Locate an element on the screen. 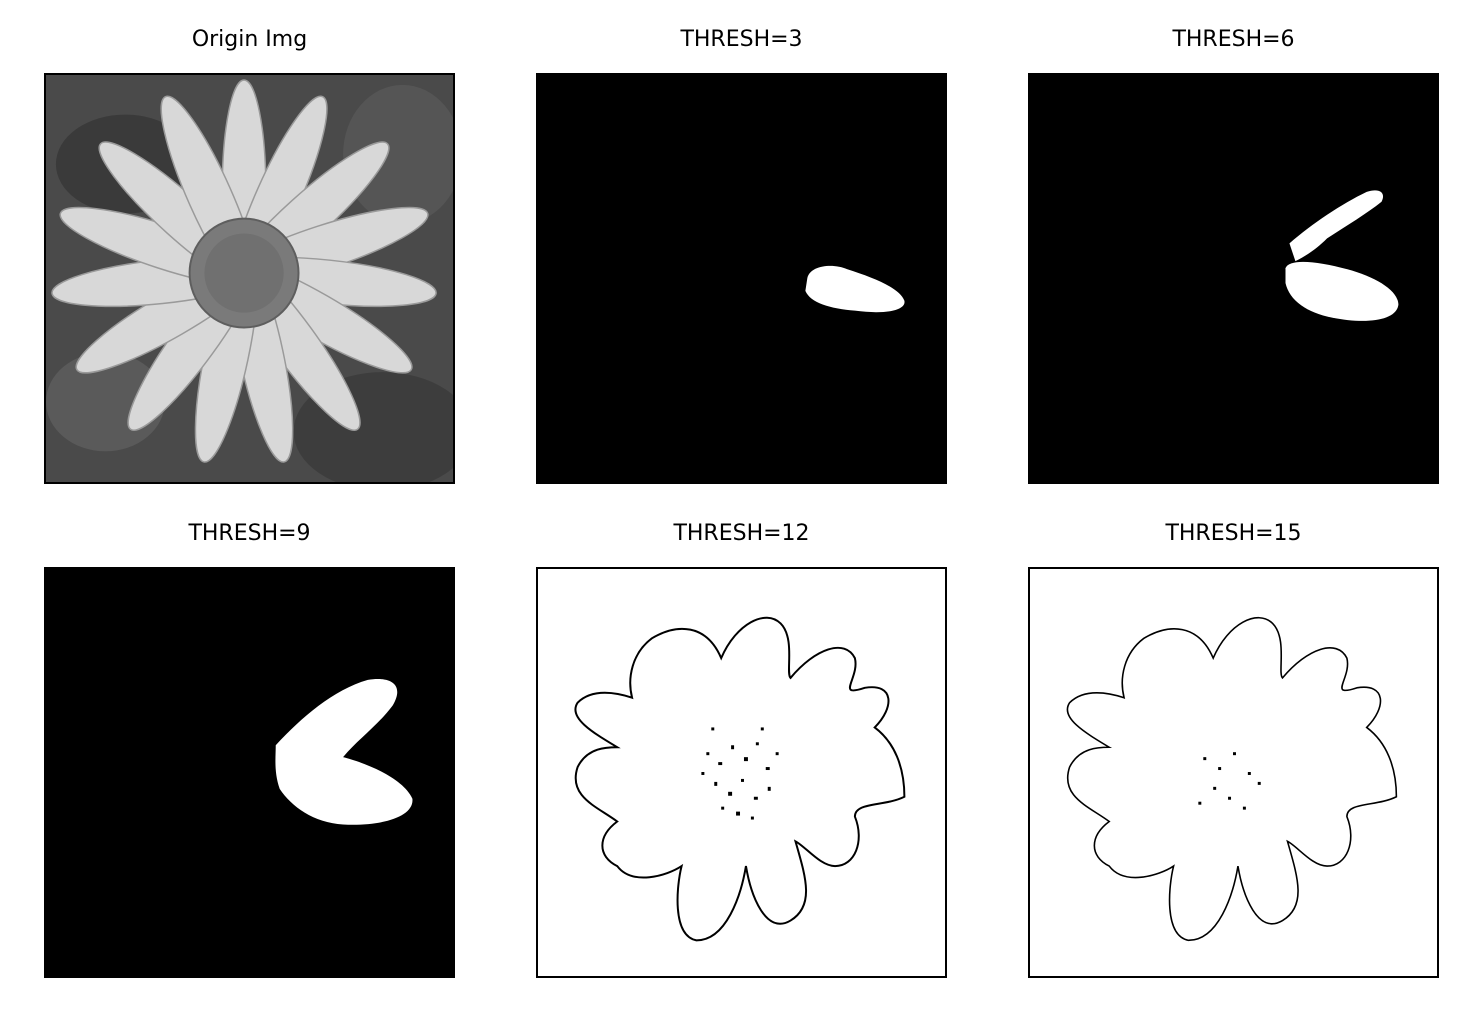 The image size is (1469, 1023). thresh-9-image is located at coordinates (249, 772).